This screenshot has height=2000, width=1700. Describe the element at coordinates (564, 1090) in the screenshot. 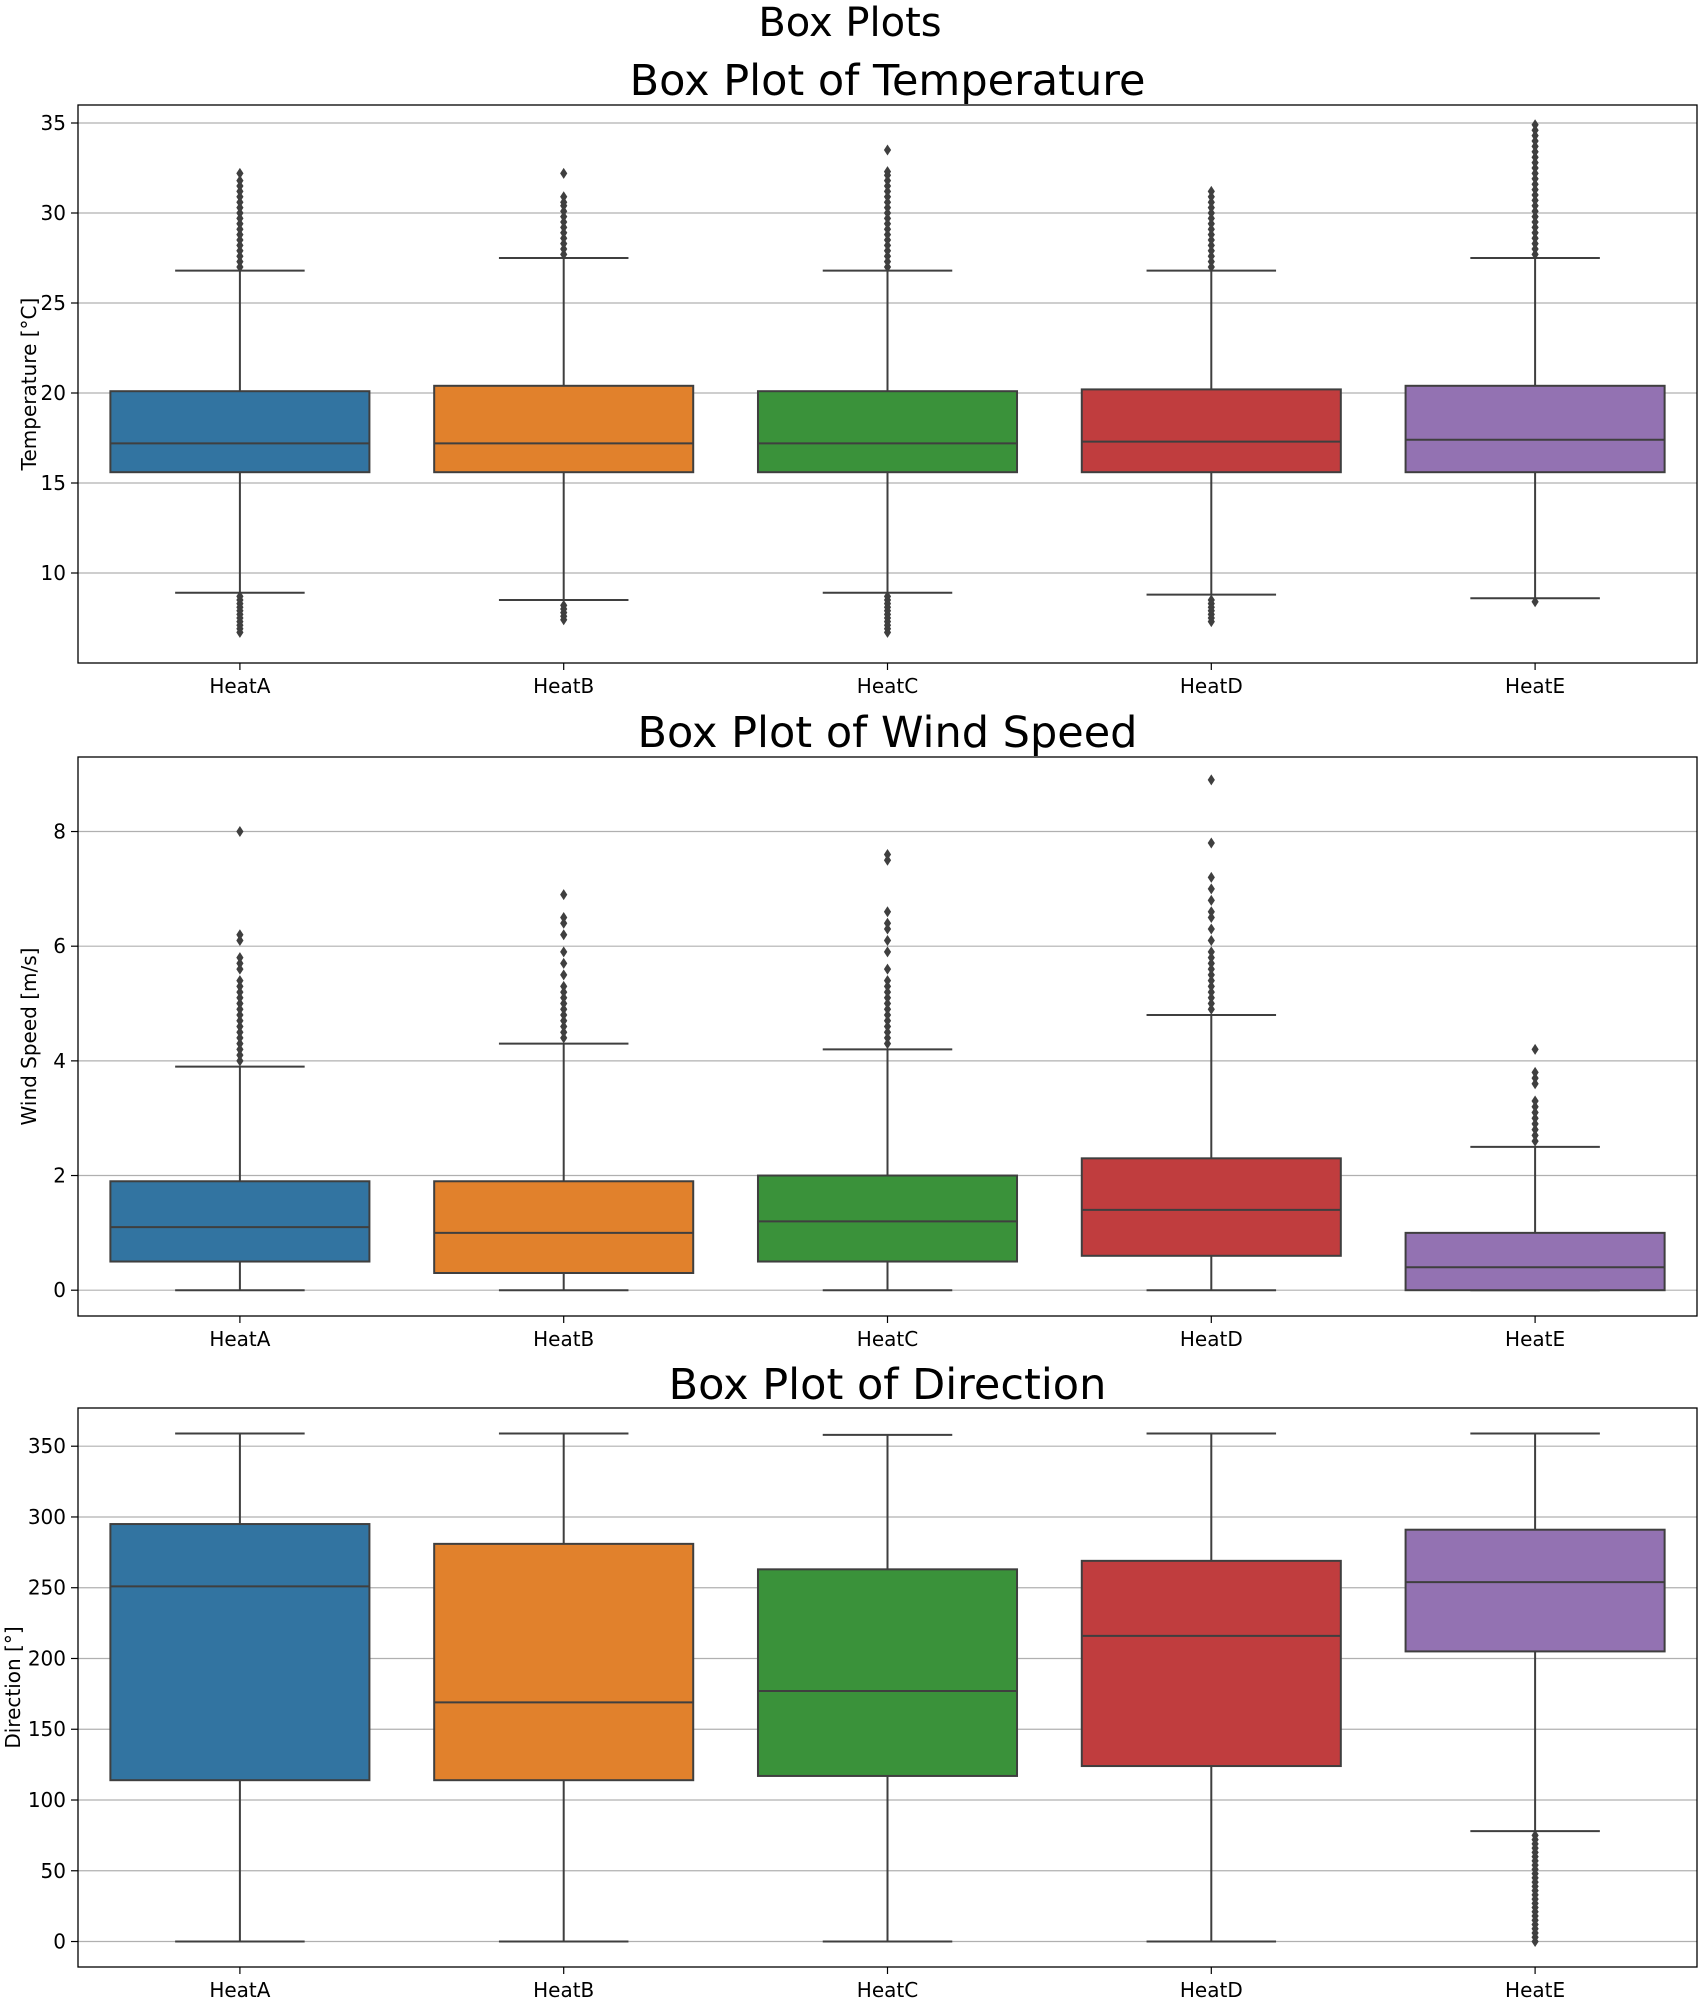

I see `wind-speed-box-HeatB` at that location.